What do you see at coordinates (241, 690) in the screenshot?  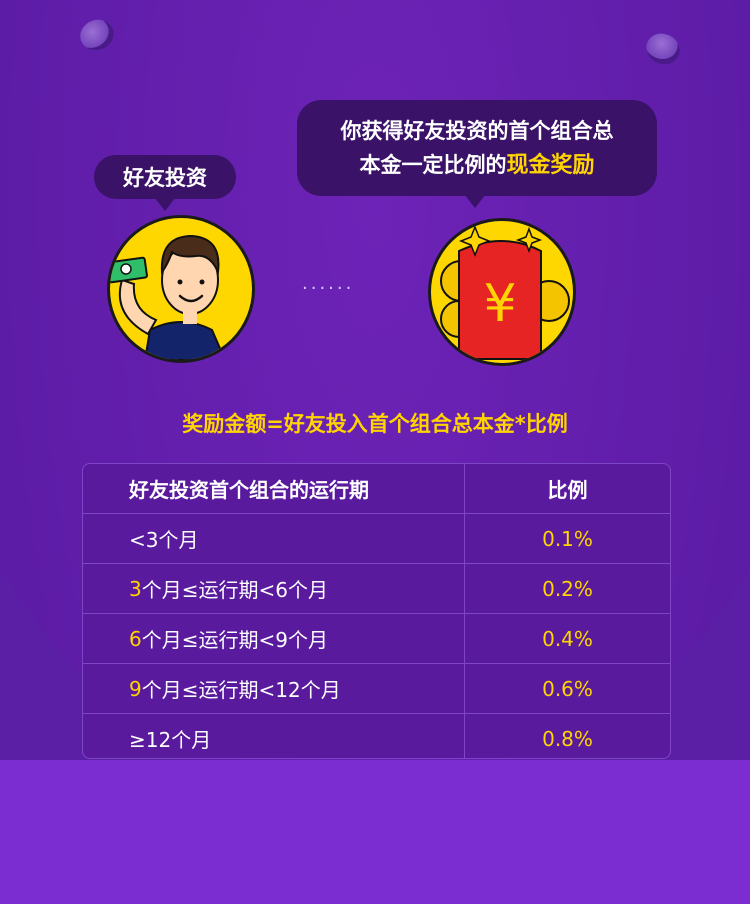 I see `period-text: 个月≤运行期<12个月` at bounding box center [241, 690].